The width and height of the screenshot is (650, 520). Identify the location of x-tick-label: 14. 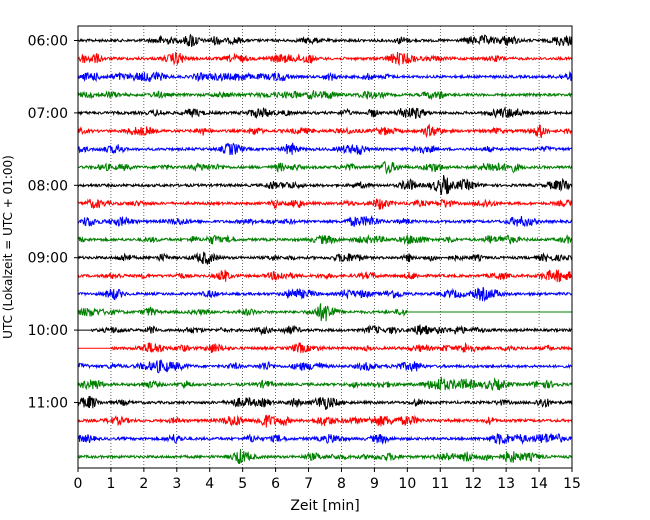
(539, 484).